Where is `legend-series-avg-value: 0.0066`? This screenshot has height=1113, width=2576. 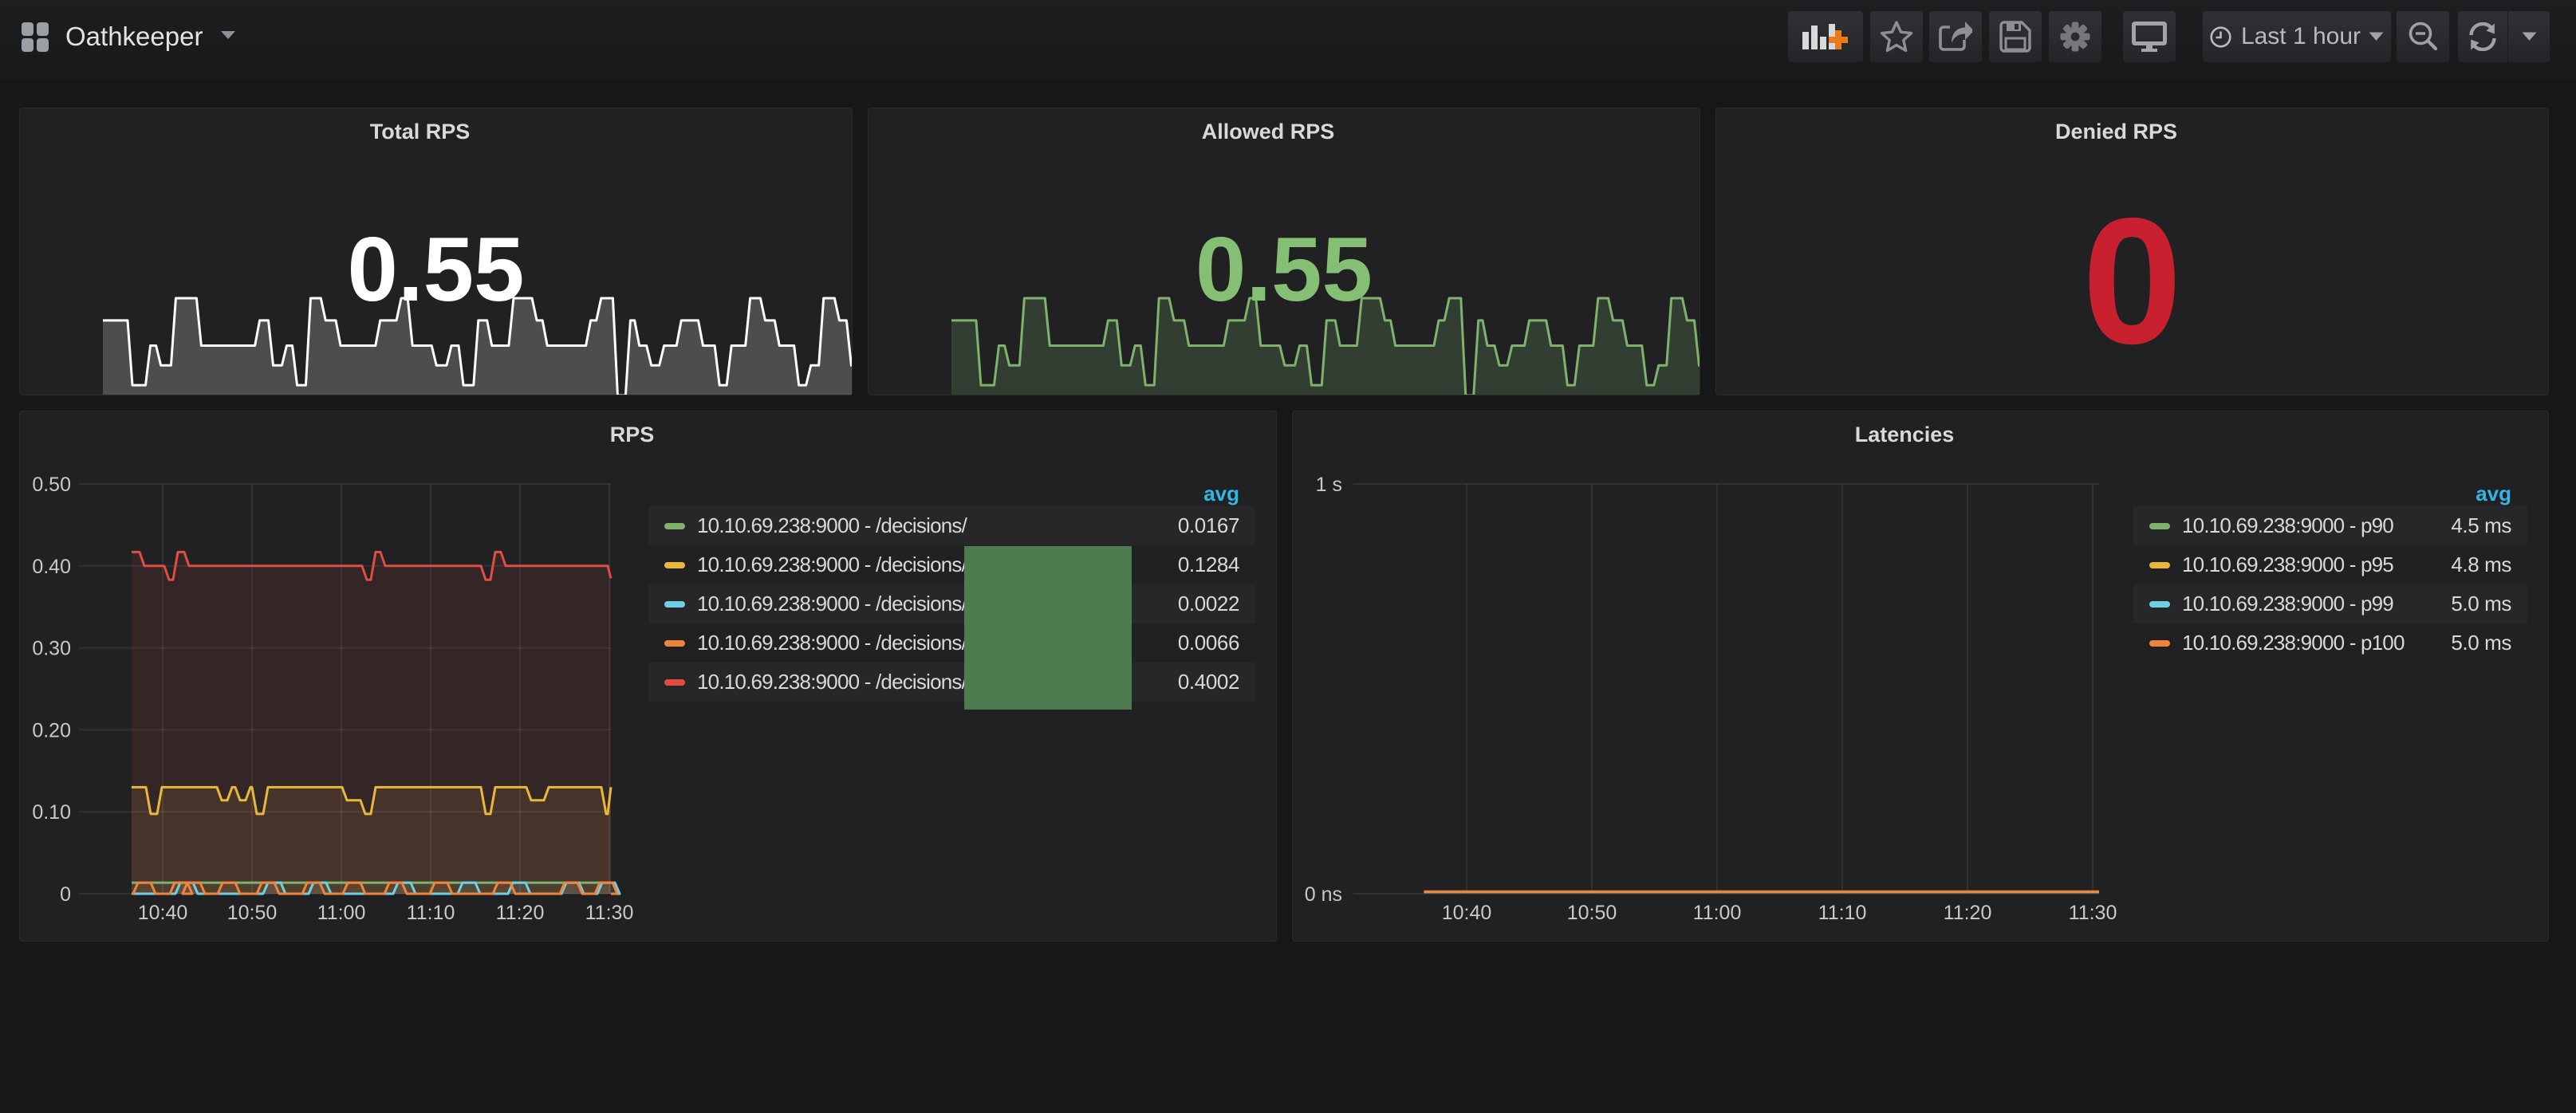
legend-series-avg-value: 0.0066 is located at coordinates (1208, 643).